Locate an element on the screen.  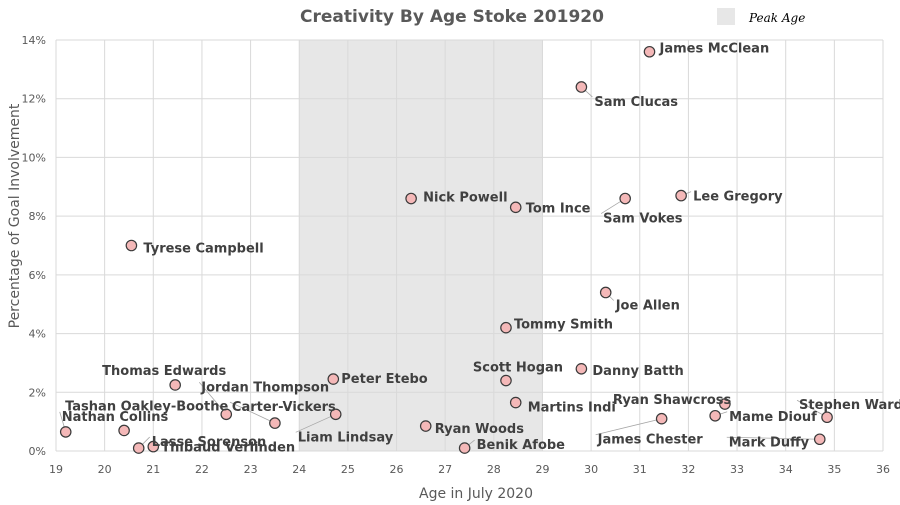
legend-label-peak-age: Peak Age is located at coordinates (776, 18).